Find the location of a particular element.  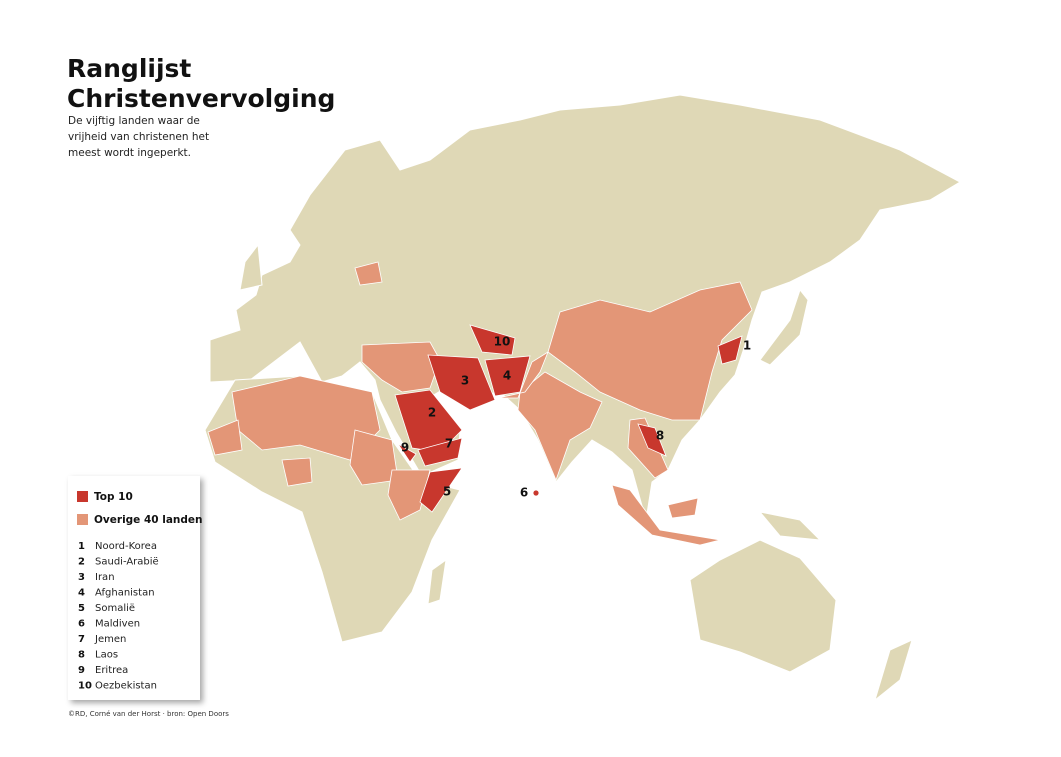

middle-east is located at coordinates (401, 367).